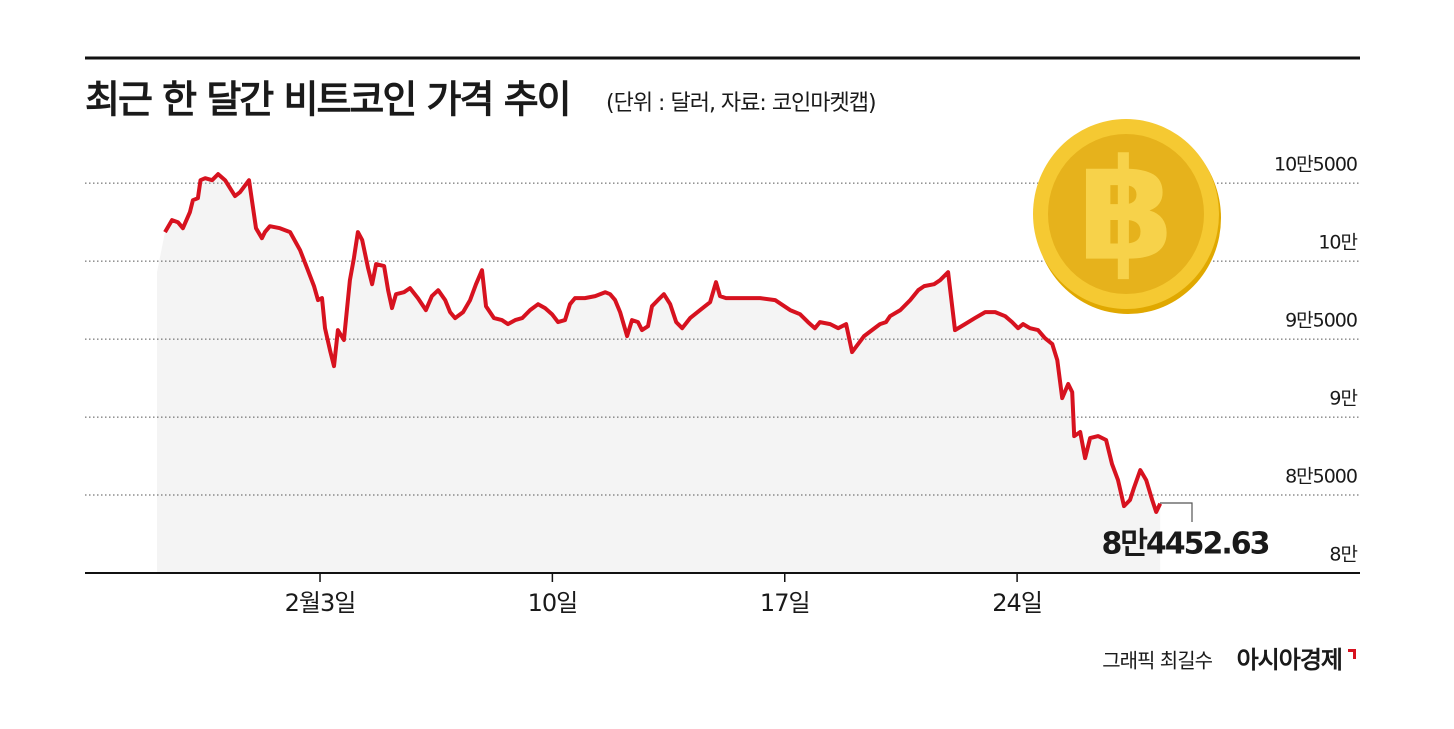 Image resolution: width=1454 pixels, height=729 pixels. Describe the element at coordinates (1321, 321) in the screenshot. I see `y-tick-label: 9만5000` at that location.